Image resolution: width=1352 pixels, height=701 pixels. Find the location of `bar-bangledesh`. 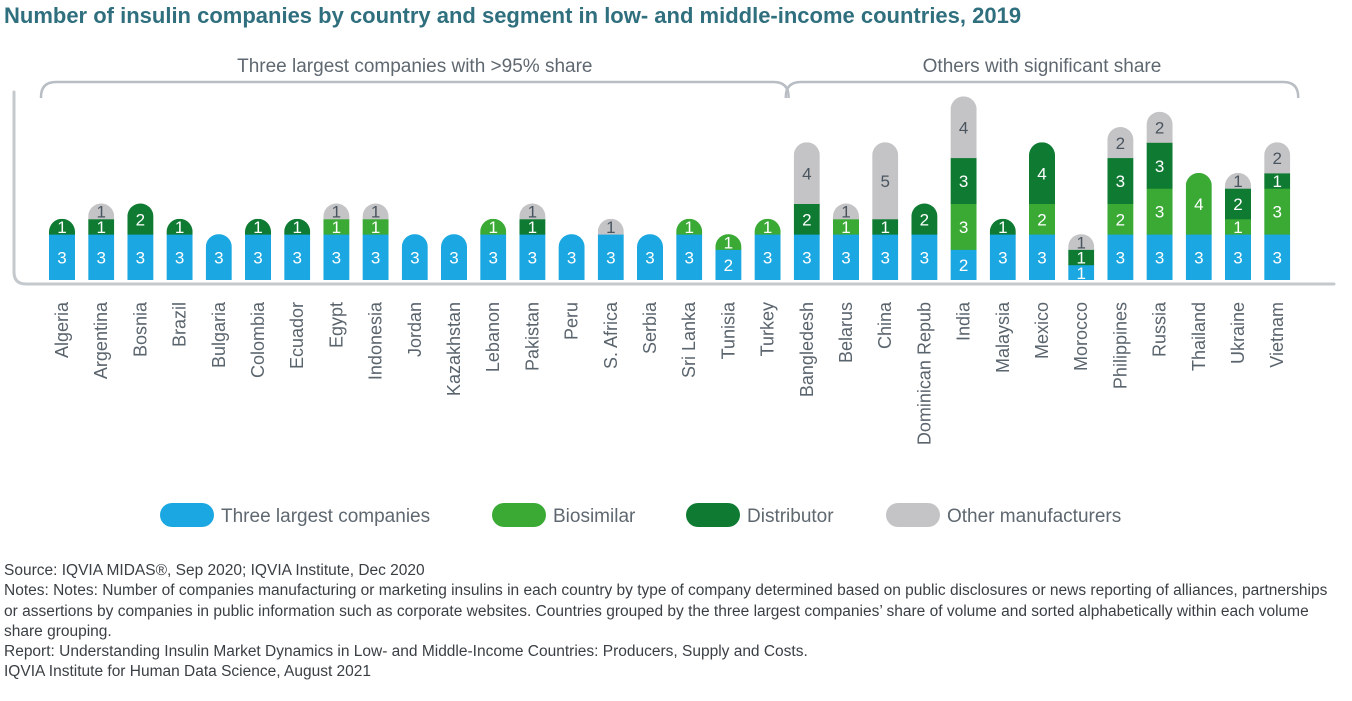

bar-bangledesh is located at coordinates (806, 211).